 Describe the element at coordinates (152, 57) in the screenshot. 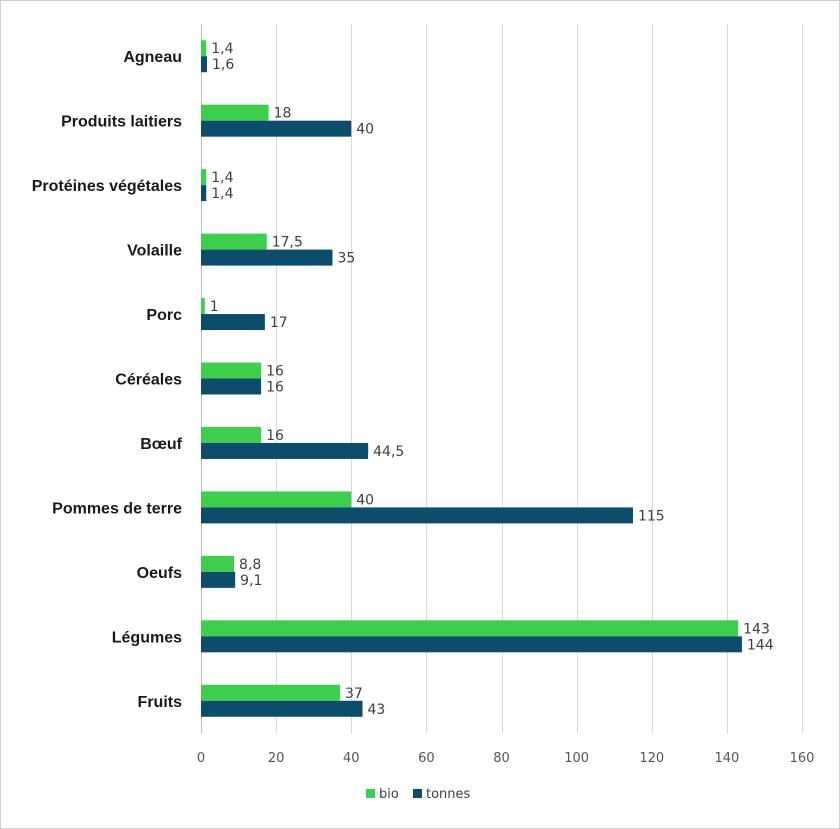

I see `category-label: Agneau` at that location.